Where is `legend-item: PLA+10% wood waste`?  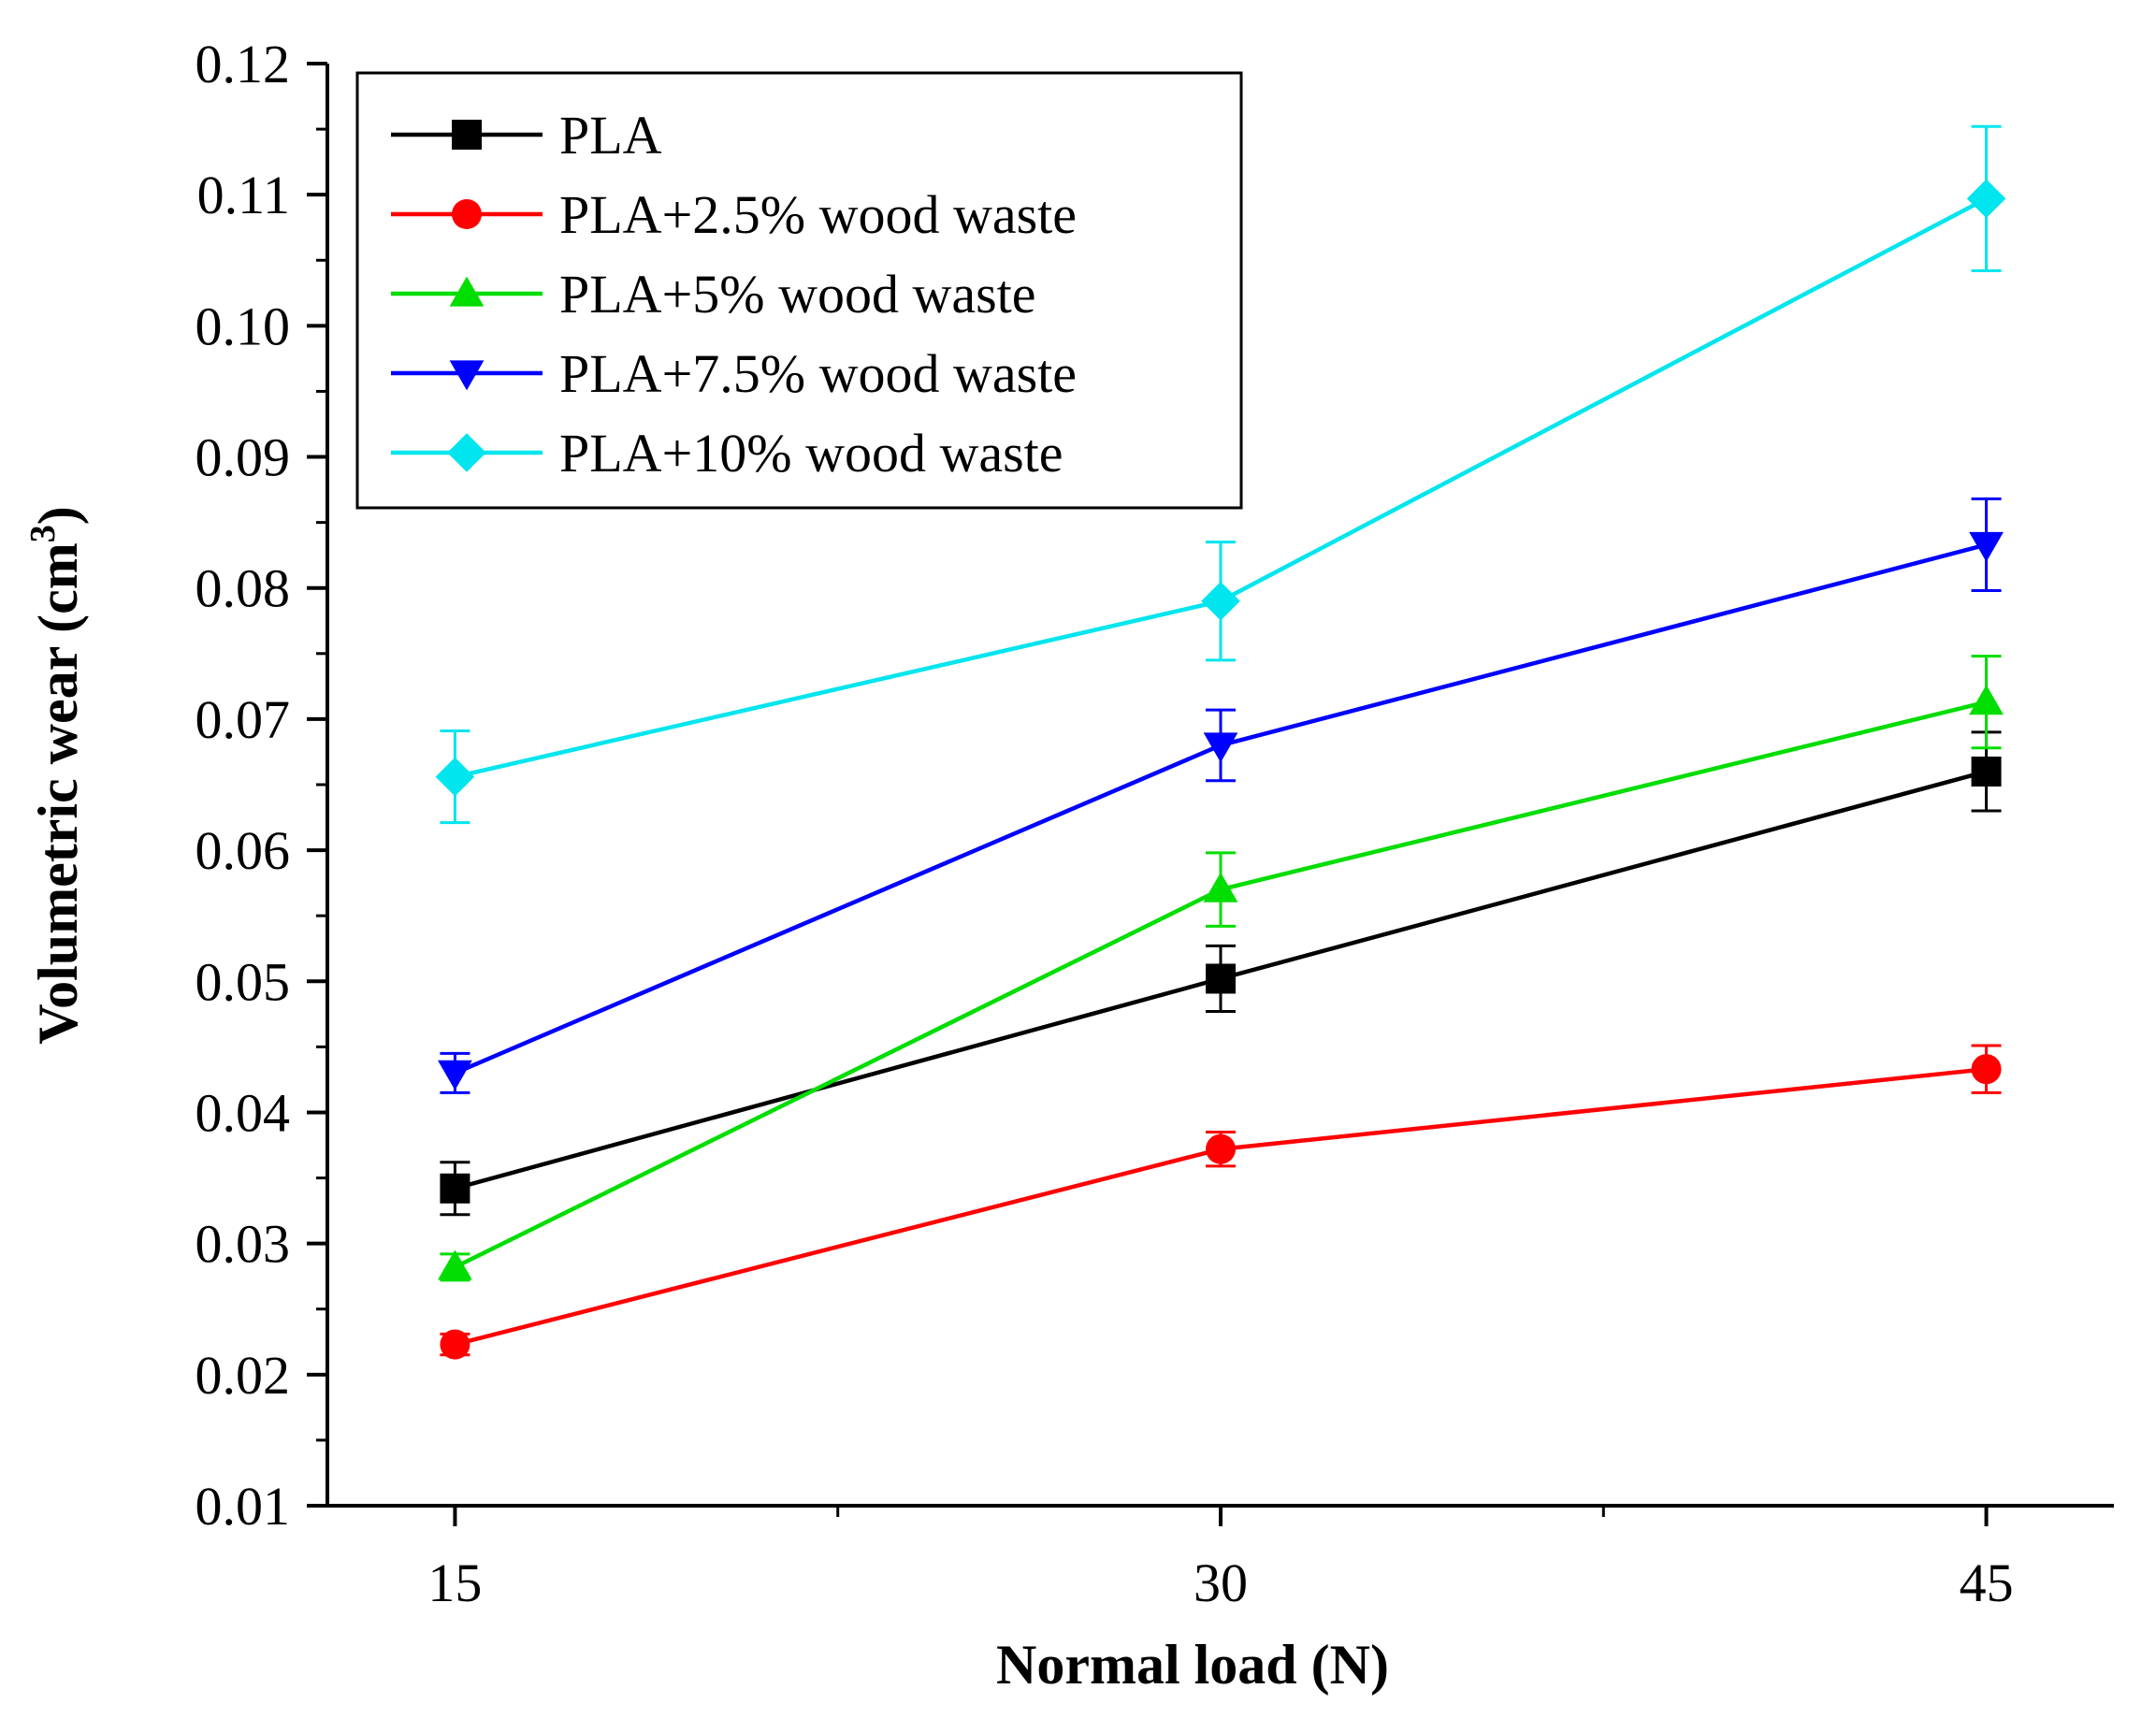 legend-item: PLA+10% wood waste is located at coordinates (727, 453).